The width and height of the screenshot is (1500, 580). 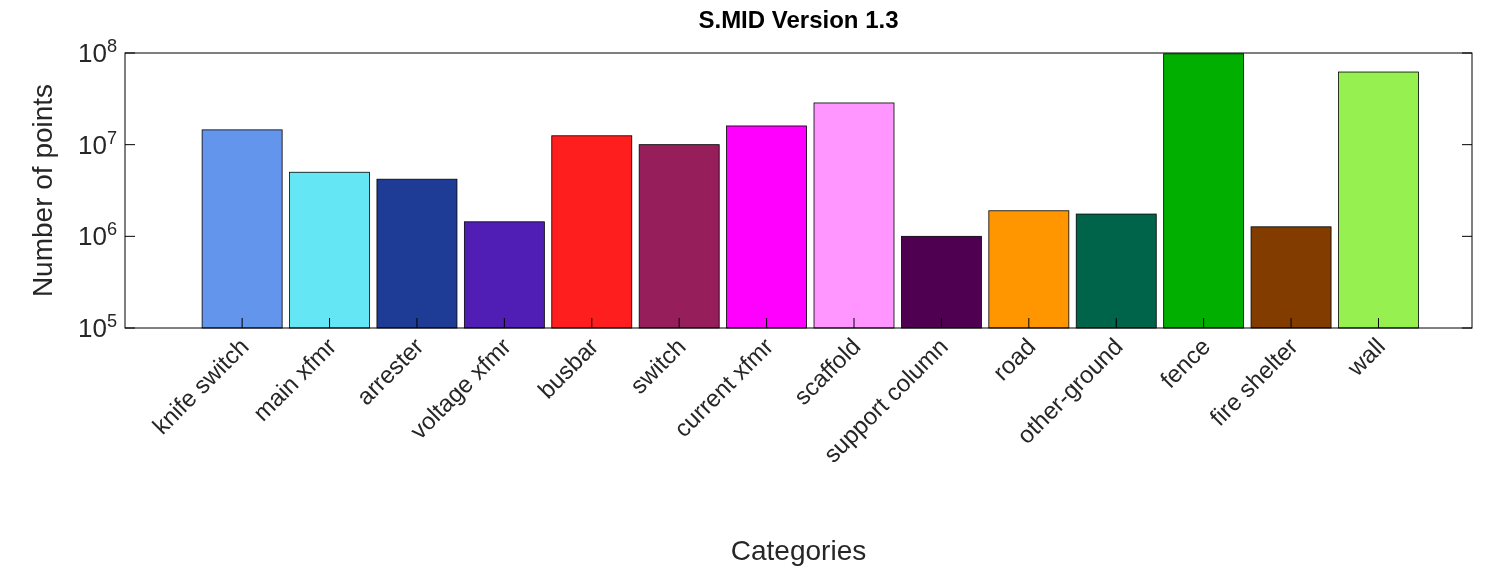 What do you see at coordinates (97, 235) in the screenshot?
I see `y-tick-label: 10$^{6}$` at bounding box center [97, 235].